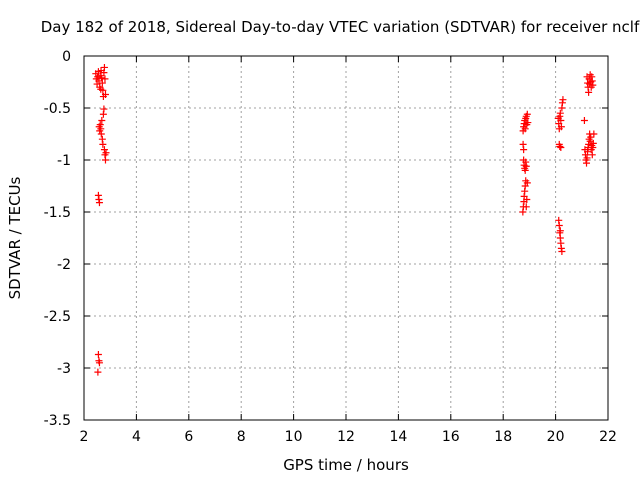 This screenshot has width=640, height=480. Describe the element at coordinates (188, 437) in the screenshot. I see `x-tick-label: 6` at that location.